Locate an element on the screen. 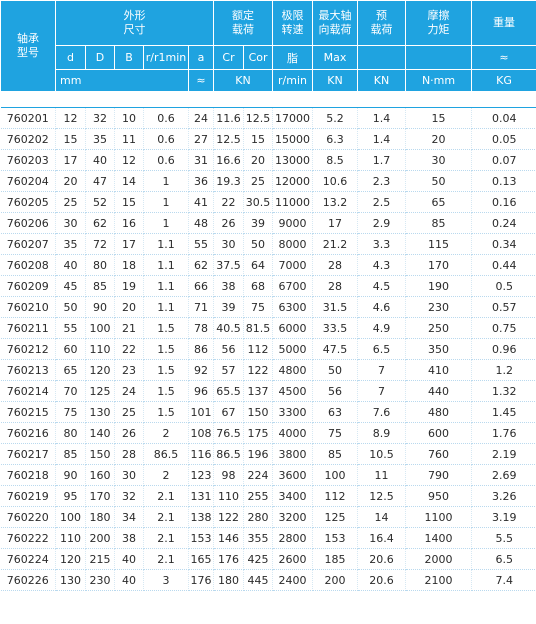 The height and width of the screenshot is (624, 536). table-cell: 90 is located at coordinates (100, 307).